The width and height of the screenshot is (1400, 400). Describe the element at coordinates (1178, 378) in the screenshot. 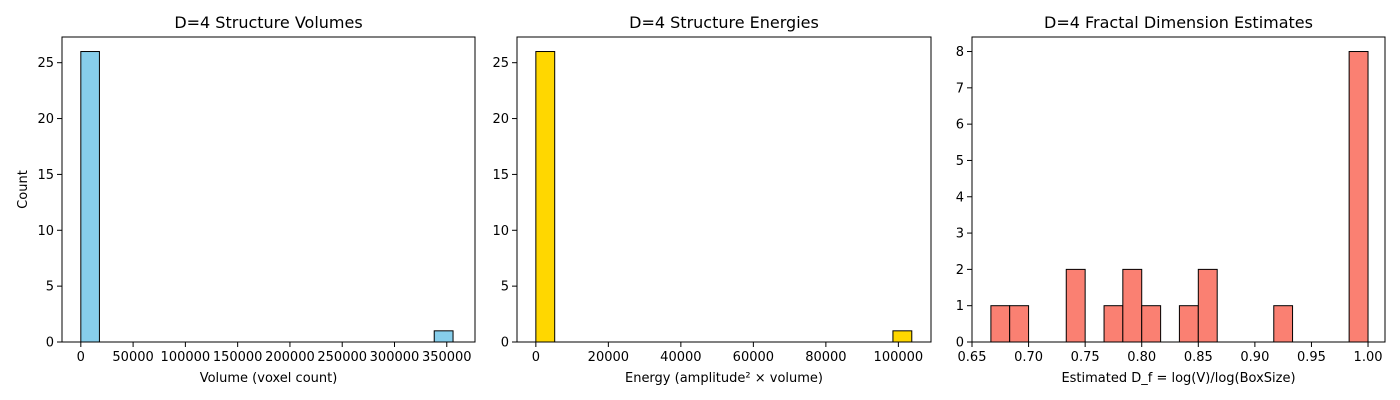

I see `x-axis-label: Estimated D_f = log(V)/log(BoxSize)` at that location.